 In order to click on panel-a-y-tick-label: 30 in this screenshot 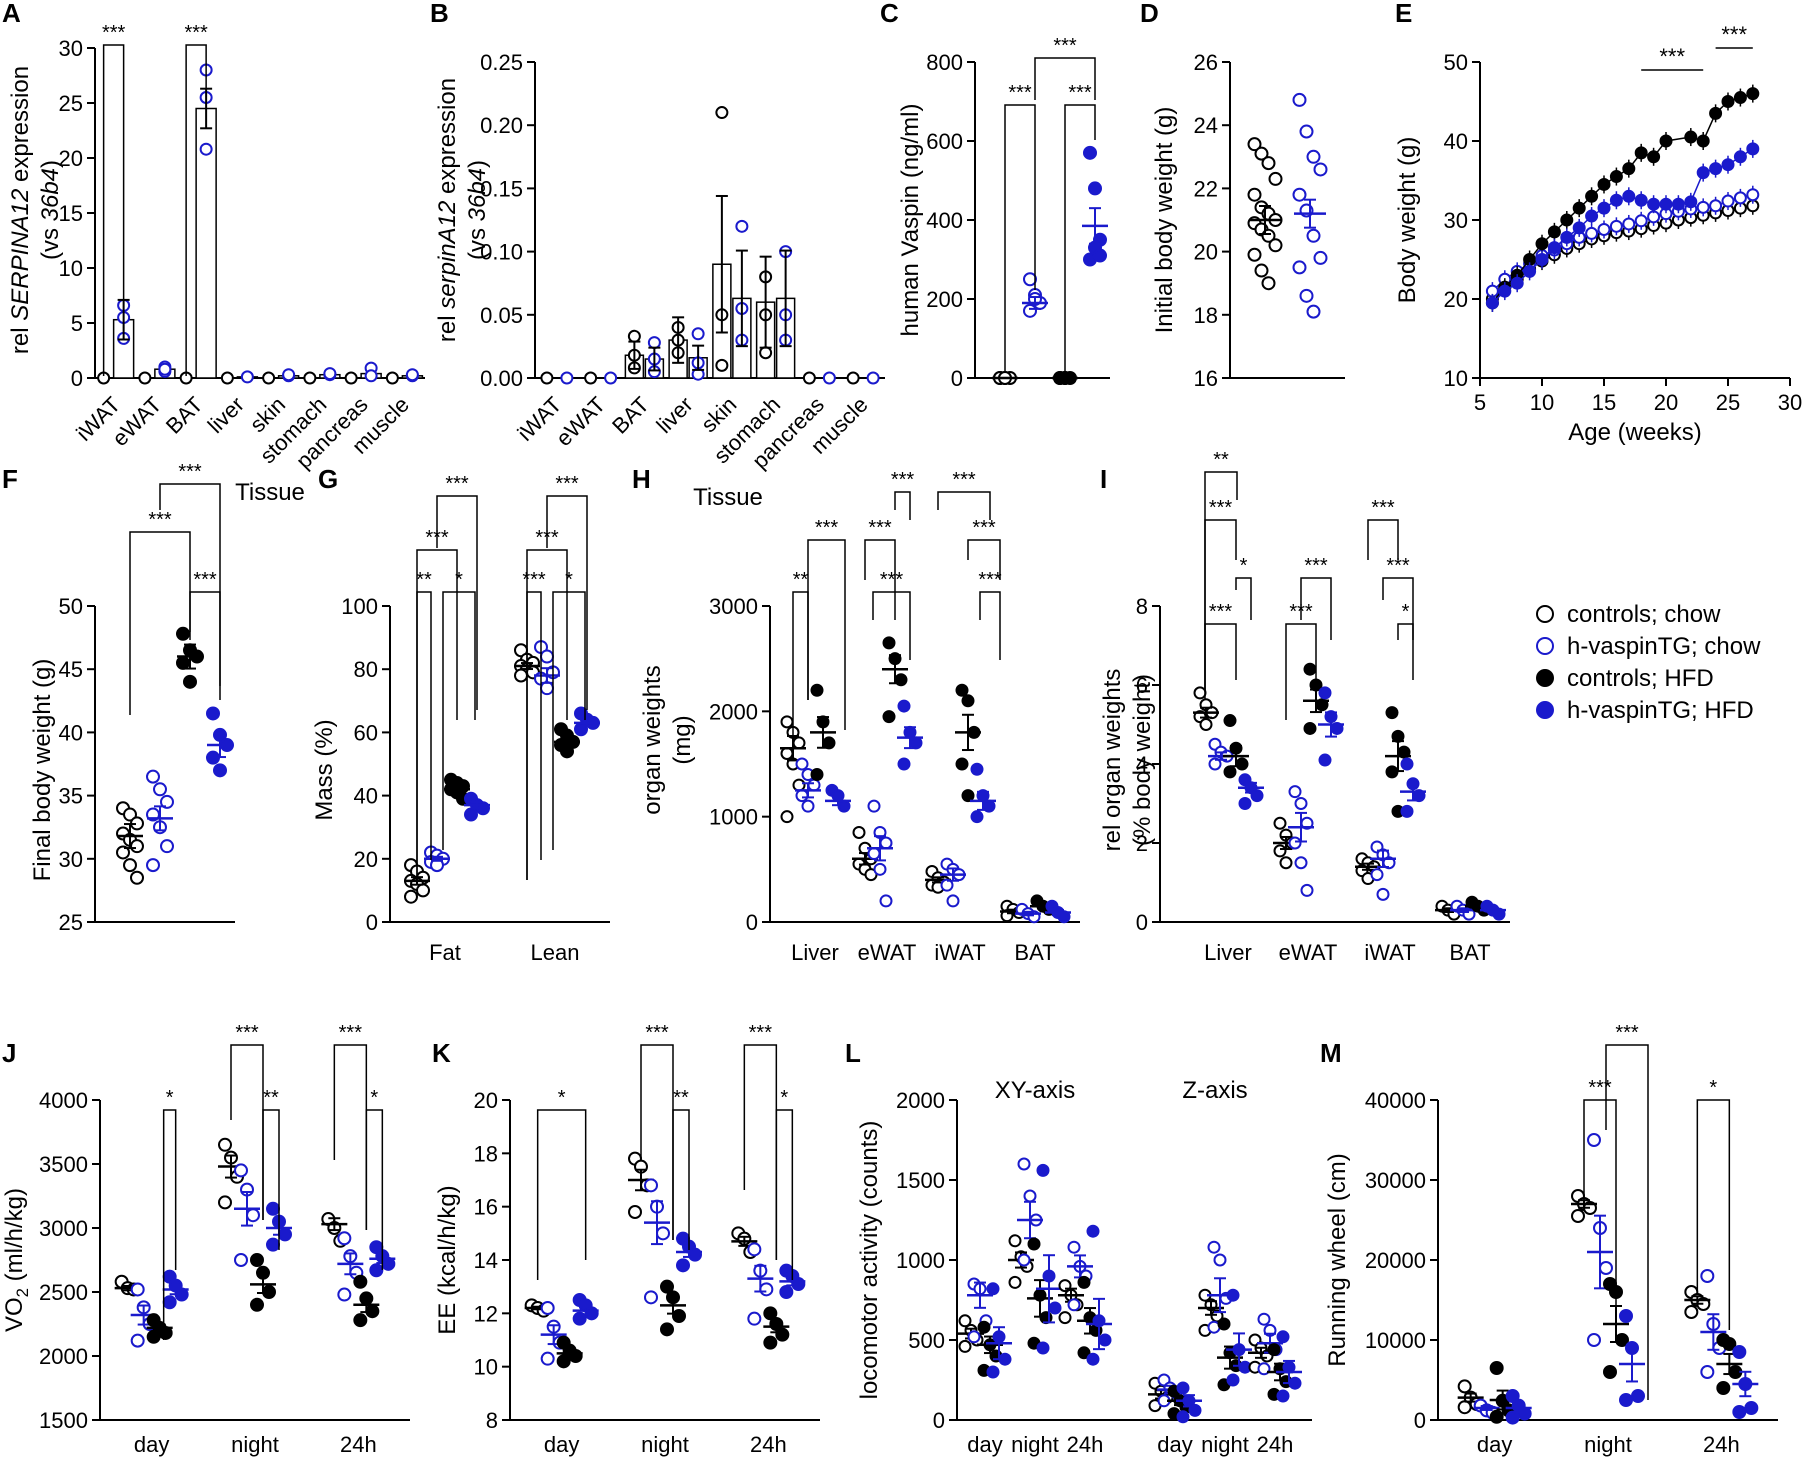, I will do `click(71, 48)`.